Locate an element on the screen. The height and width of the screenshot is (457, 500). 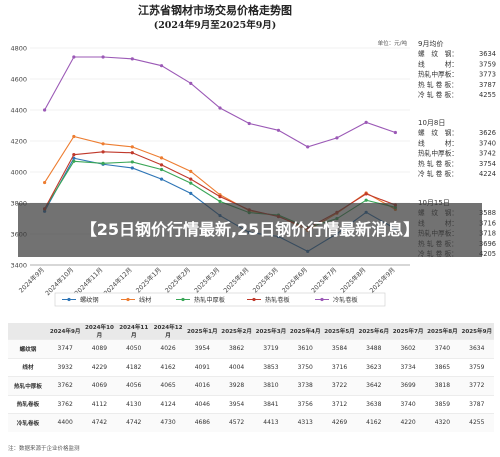
x-tick-label: 2025年5月 is located at coordinates (264, 279).